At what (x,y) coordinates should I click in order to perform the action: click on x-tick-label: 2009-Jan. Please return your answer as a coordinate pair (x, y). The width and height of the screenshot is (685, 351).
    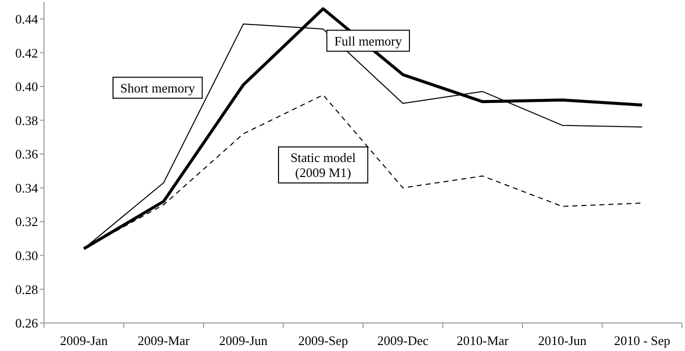
    Looking at the image, I should click on (84, 340).